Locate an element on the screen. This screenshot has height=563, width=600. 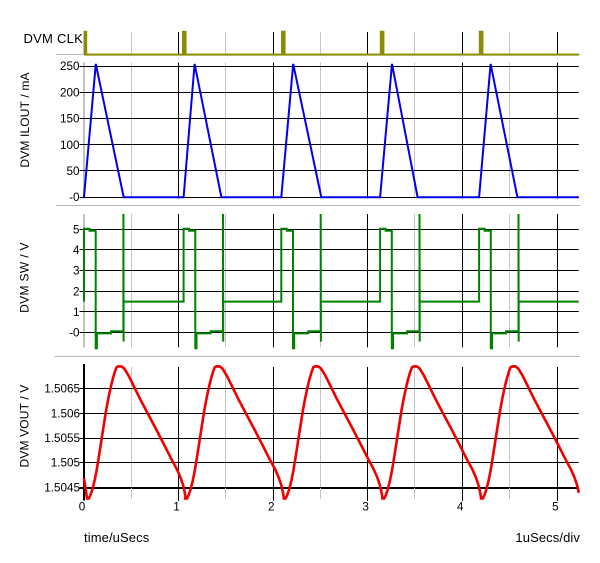
svg-text: DVM CLK is located at coordinates (53, 38).